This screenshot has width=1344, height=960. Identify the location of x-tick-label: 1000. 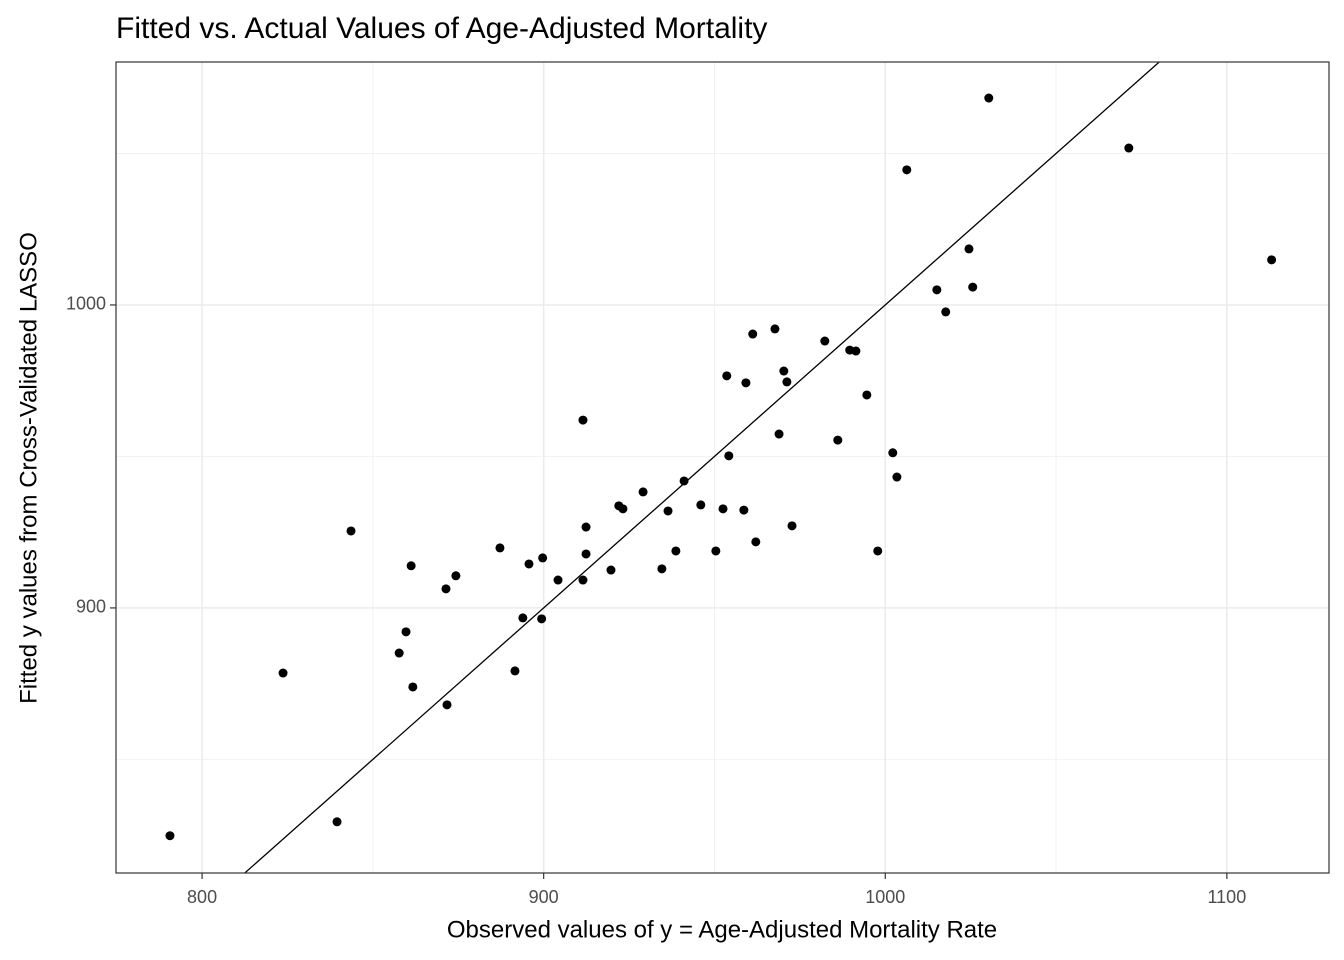
(885, 897).